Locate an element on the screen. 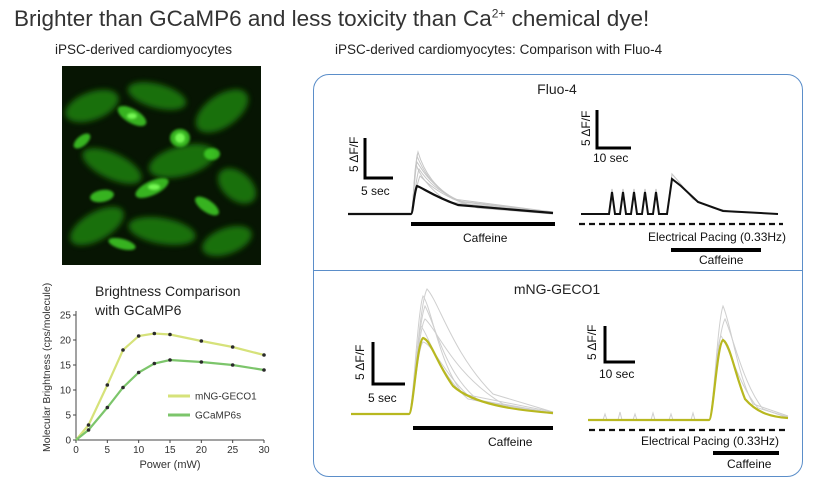  fluo4-pacing-traces is located at coordinates (680, 193).